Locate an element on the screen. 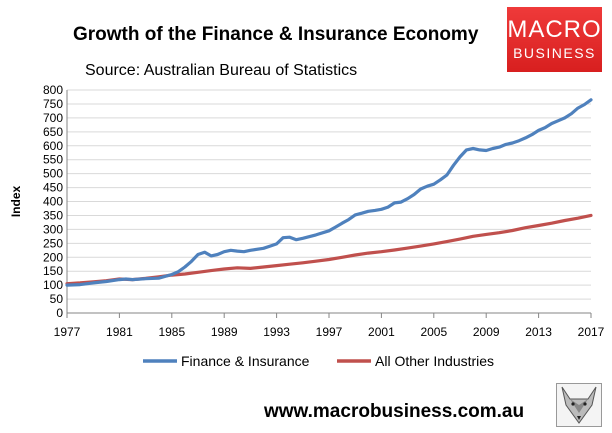 The width and height of the screenshot is (612, 433). x-tick-label: 1985 is located at coordinates (171, 332).